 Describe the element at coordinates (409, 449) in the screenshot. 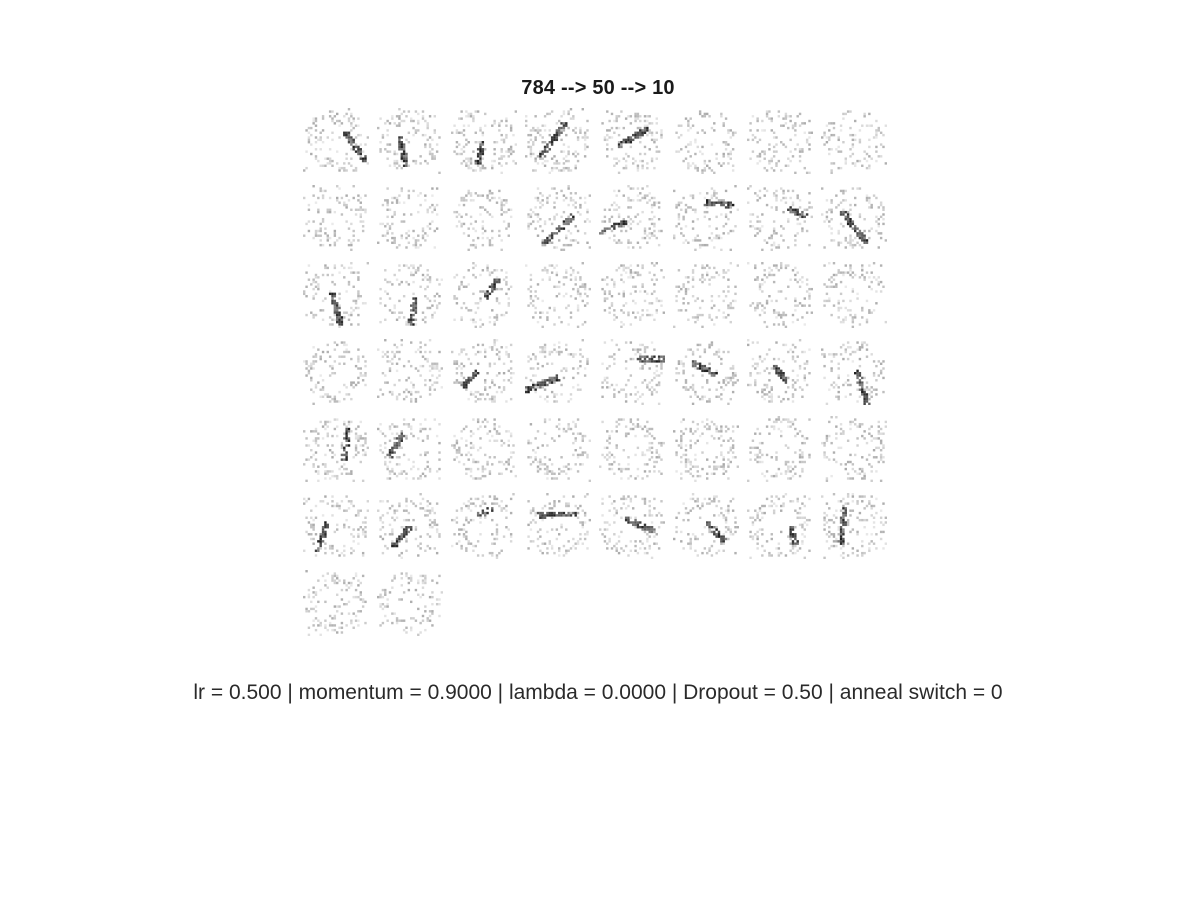

I see `weight-tile` at that location.